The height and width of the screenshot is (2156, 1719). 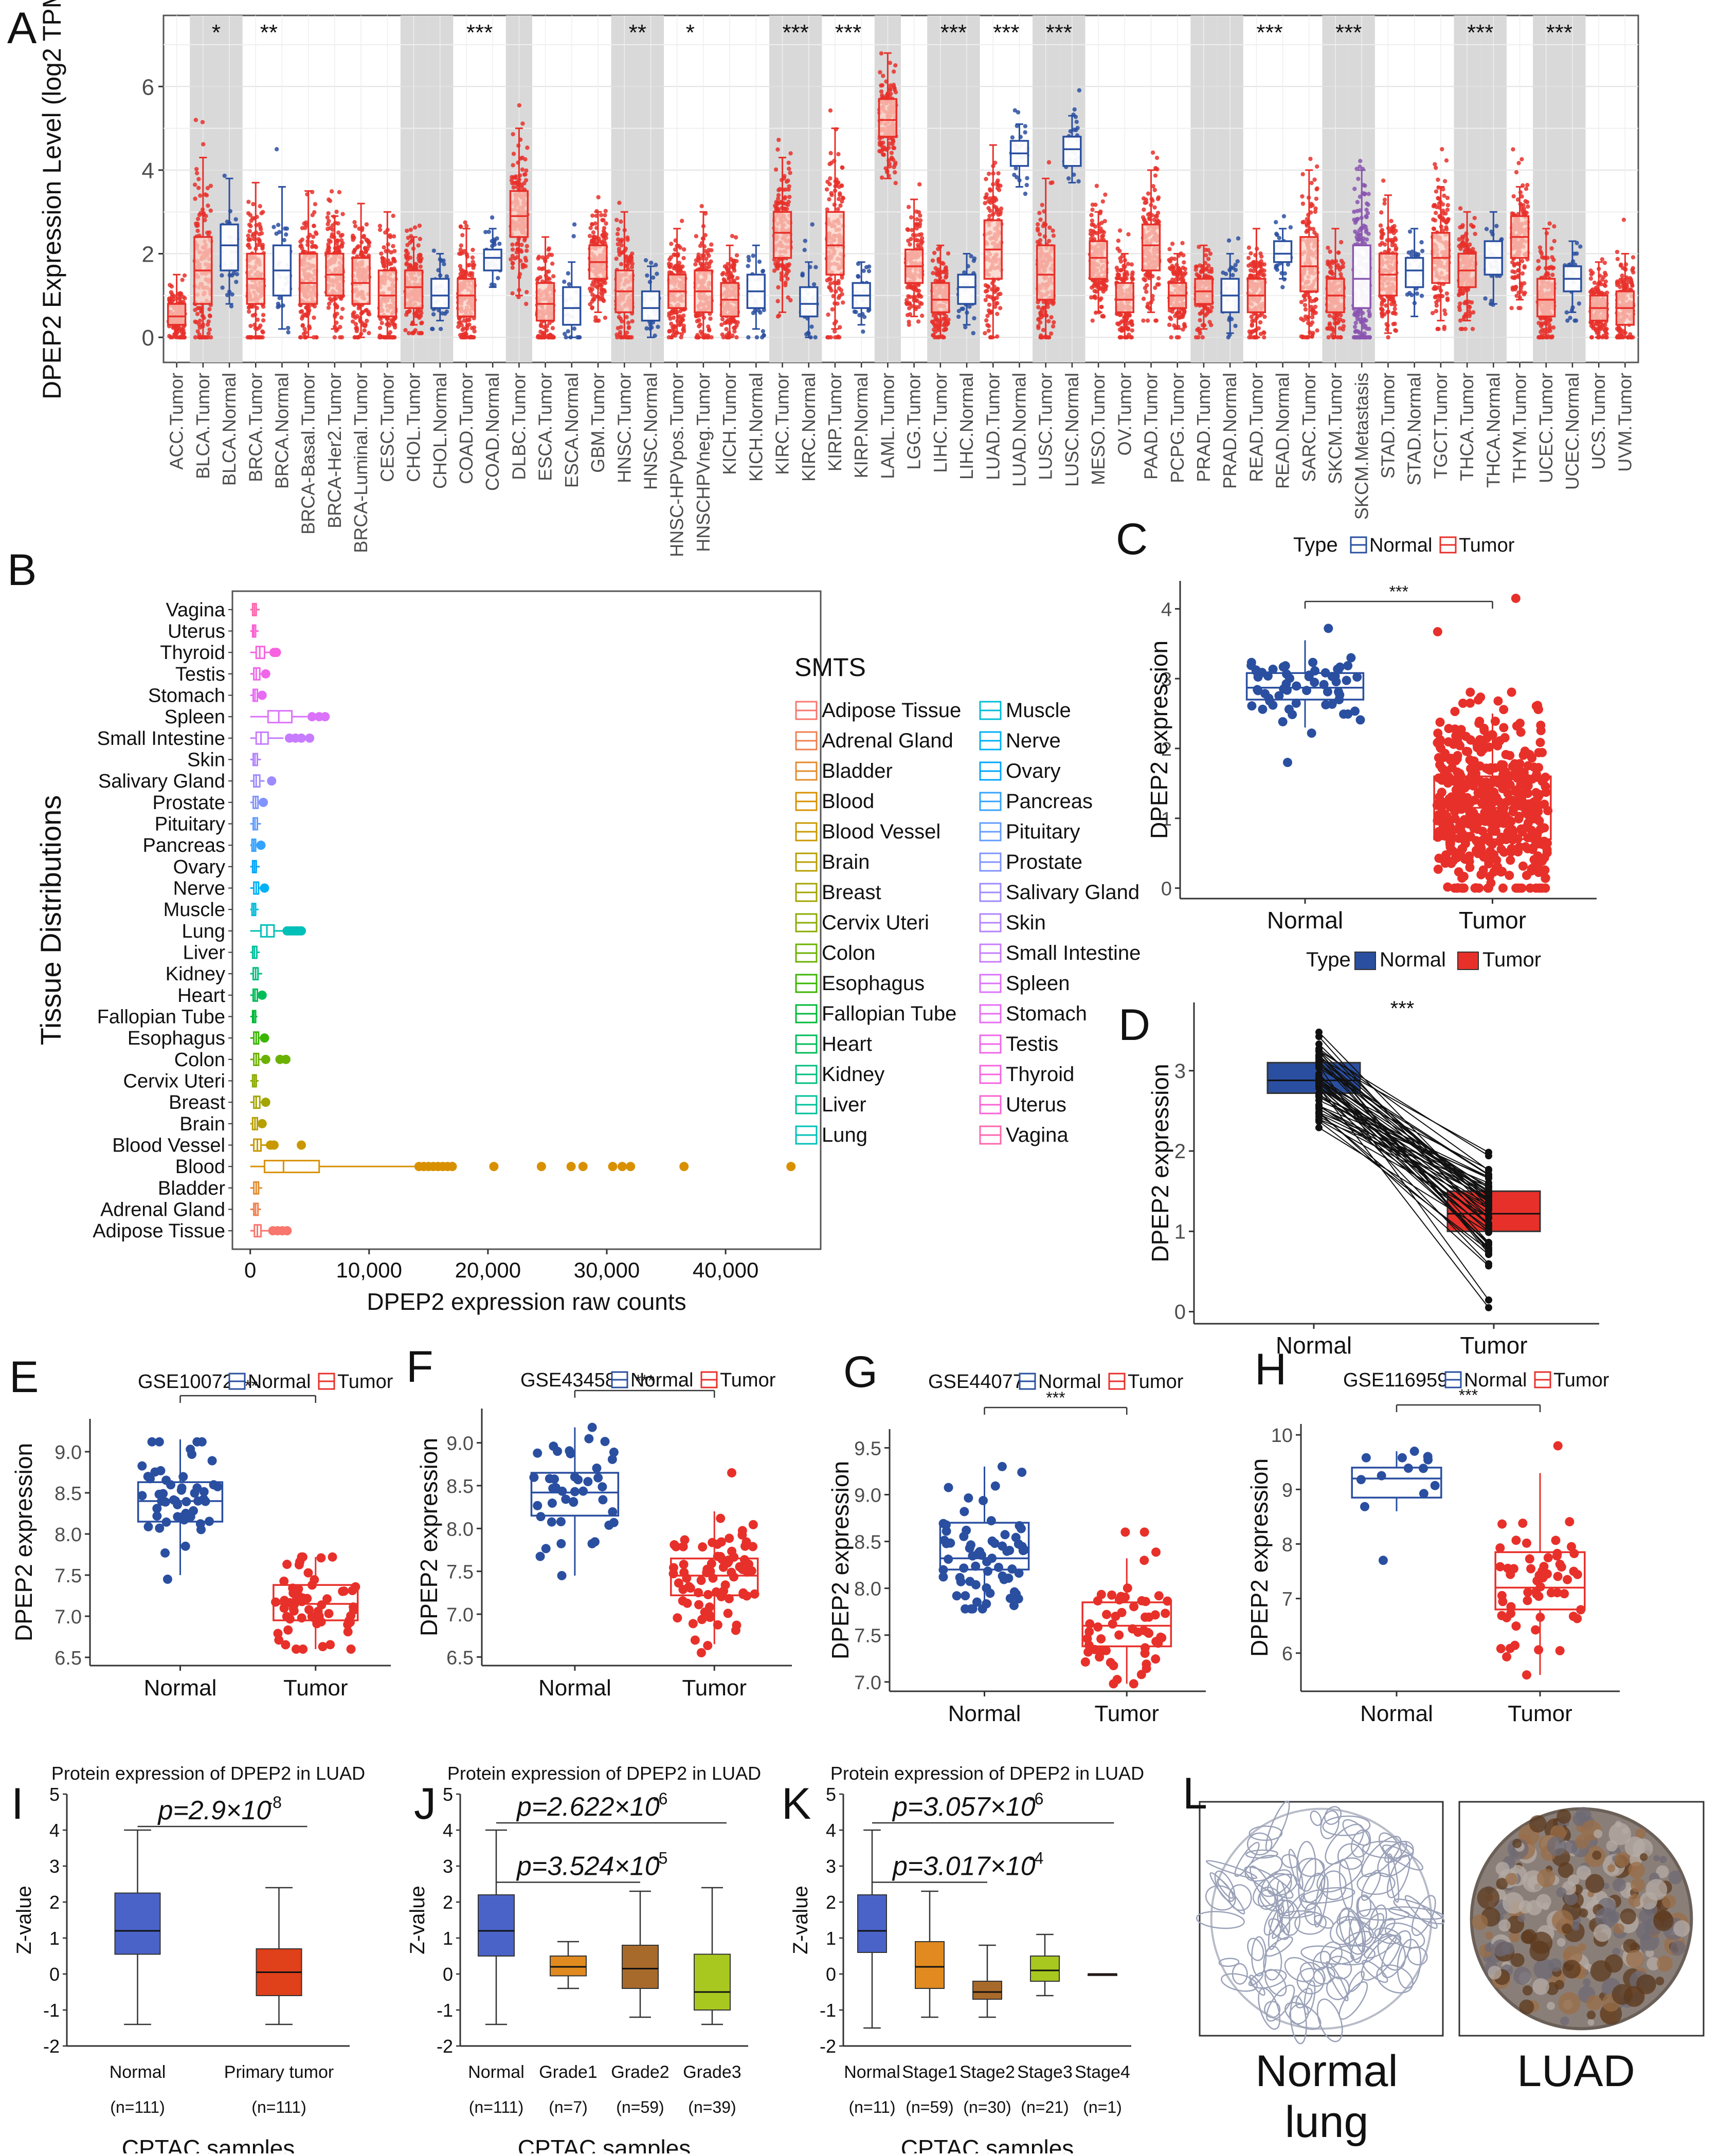 What do you see at coordinates (966, 426) in the screenshot?
I see `x-tick-label: LIHC.Normal` at bounding box center [966, 426].